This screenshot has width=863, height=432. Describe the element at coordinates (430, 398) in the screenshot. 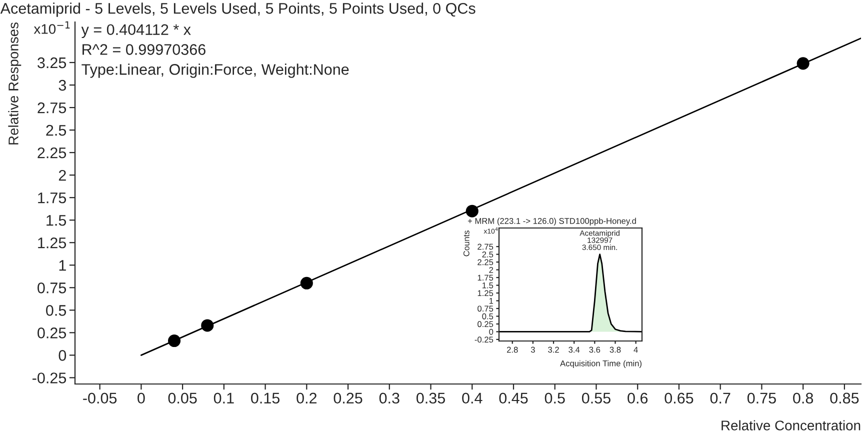

I see `x-tick-label: 0.35` at that location.